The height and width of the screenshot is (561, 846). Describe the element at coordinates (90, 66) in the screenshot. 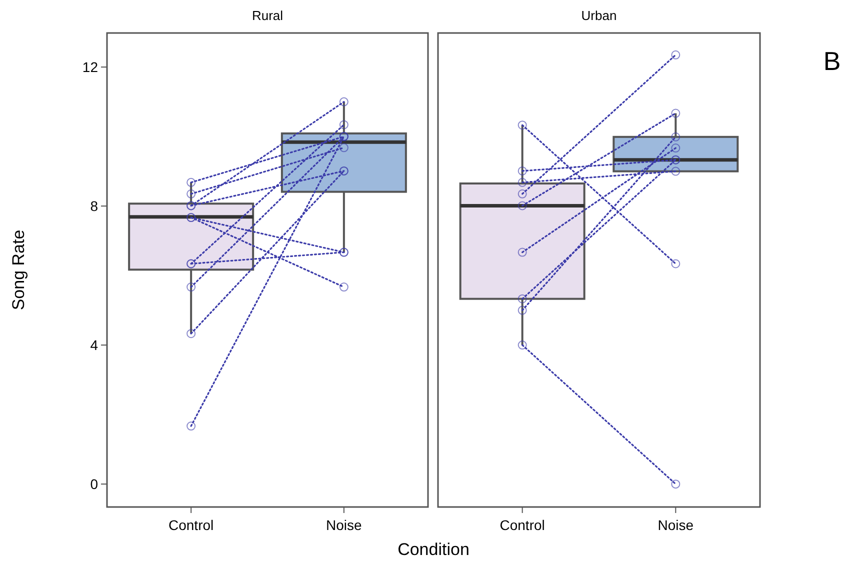

I see `y-tick-label: 12` at that location.